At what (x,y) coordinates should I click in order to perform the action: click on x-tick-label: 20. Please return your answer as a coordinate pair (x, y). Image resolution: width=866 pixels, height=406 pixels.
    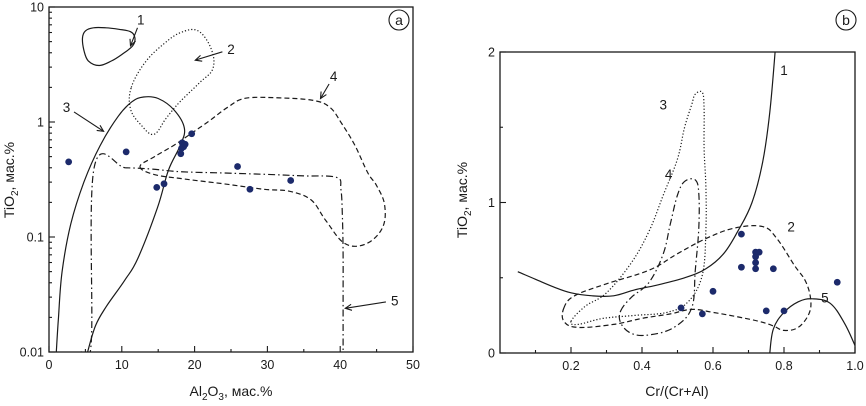
    Looking at the image, I should click on (195, 365).